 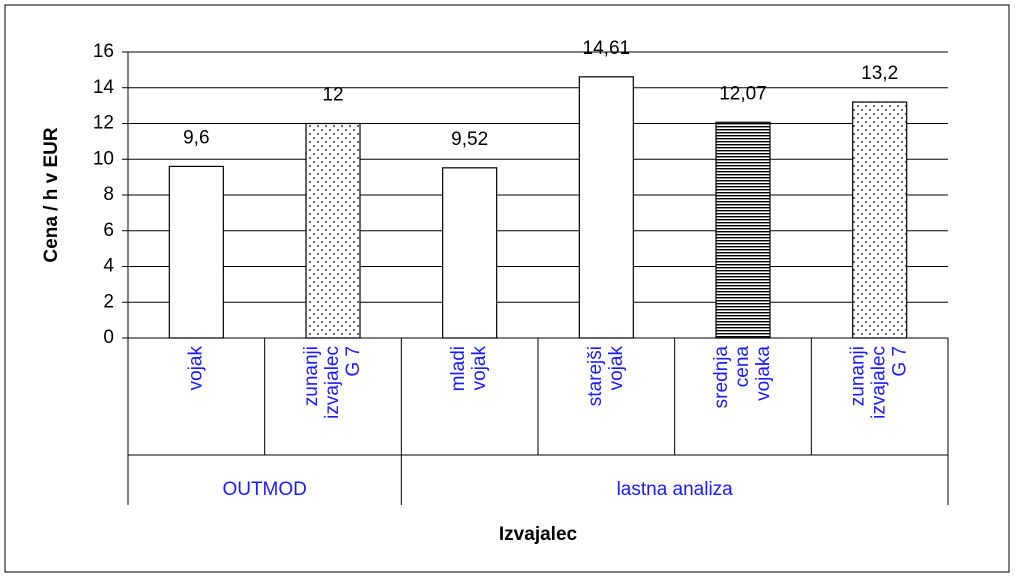 I want to click on y-tick-label: 12, so click(x=103, y=123).